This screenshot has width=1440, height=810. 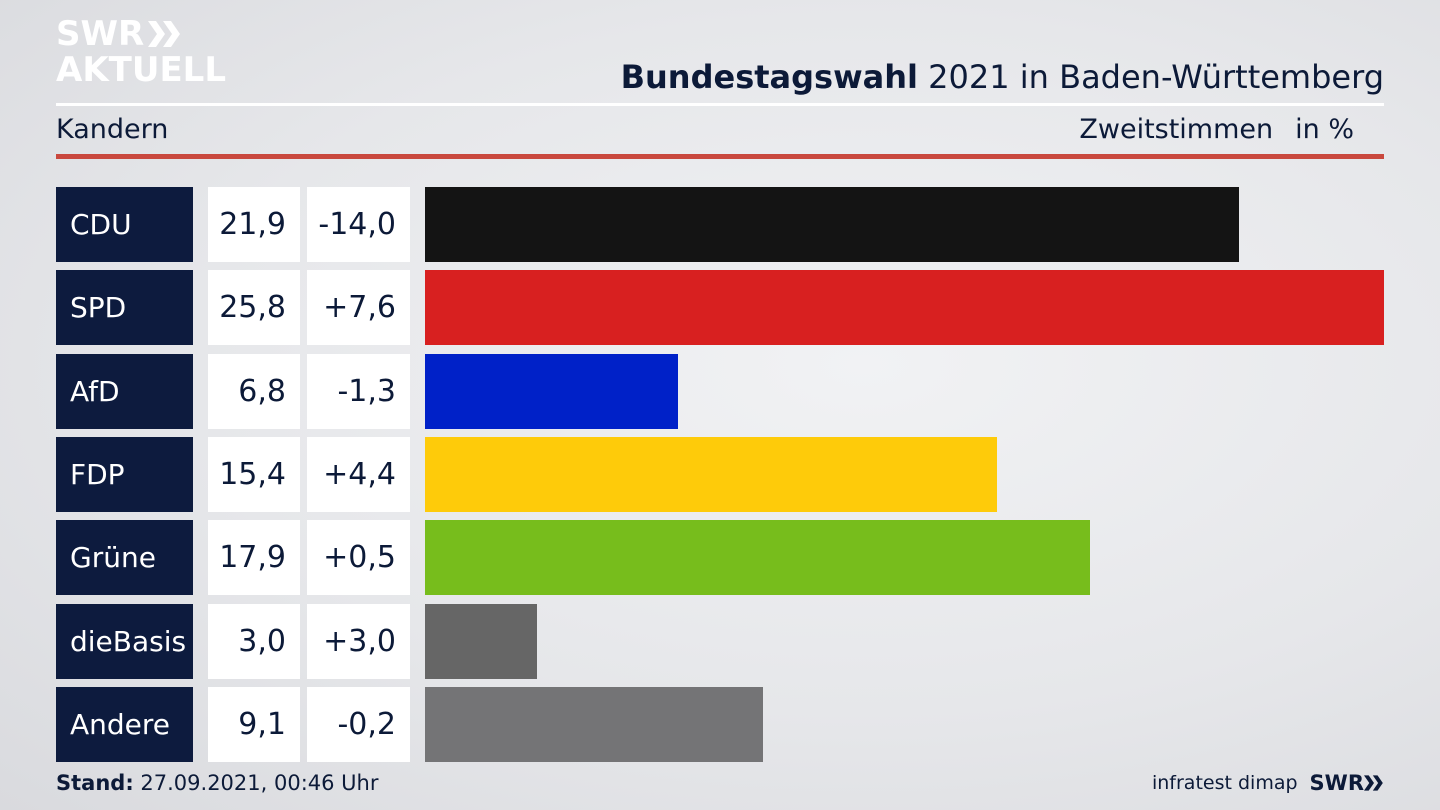 I want to click on vote-share-value: 21,9, so click(x=254, y=224).